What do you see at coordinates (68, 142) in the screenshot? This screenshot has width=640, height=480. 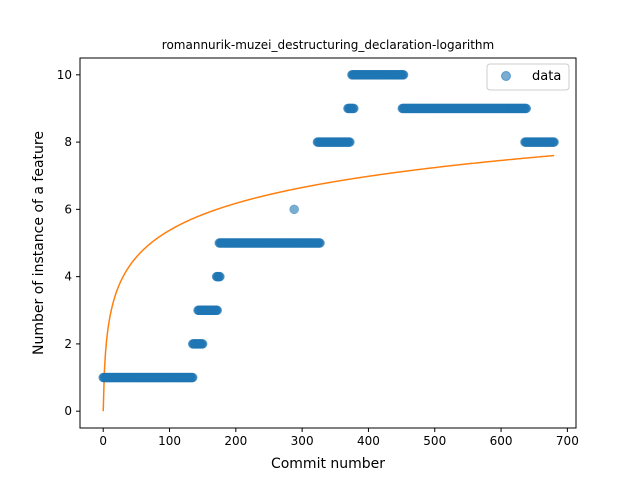 I see `y-tick-label: 8` at bounding box center [68, 142].